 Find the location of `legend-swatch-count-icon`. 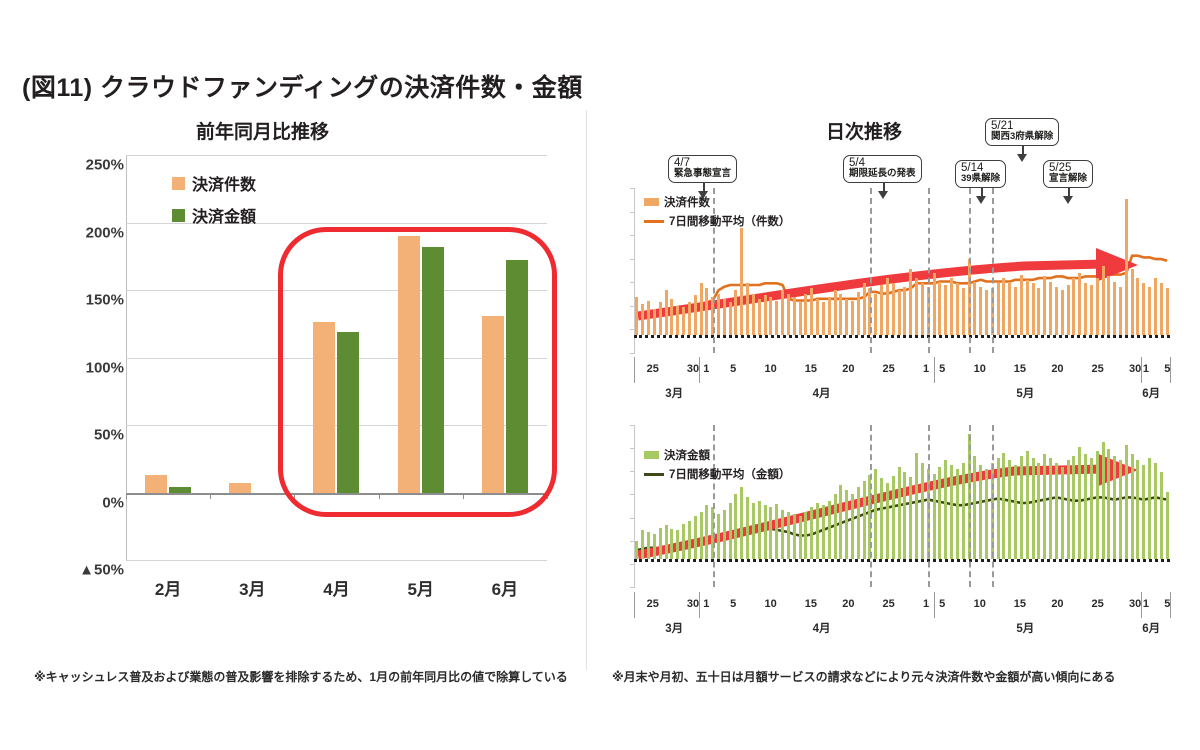

legend-swatch-count-icon is located at coordinates (178, 183).